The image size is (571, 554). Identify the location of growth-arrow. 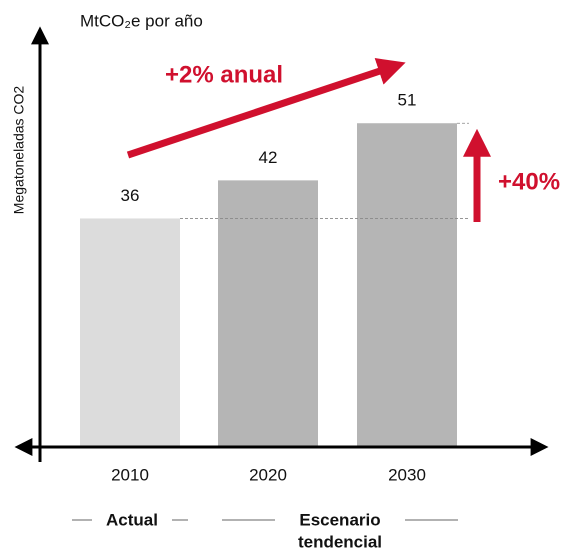
(266, 108).